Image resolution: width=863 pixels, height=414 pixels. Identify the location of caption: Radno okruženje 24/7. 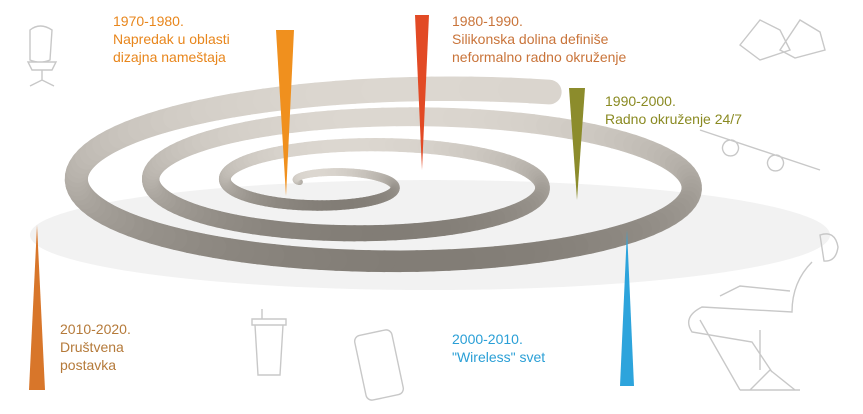
(673, 119).